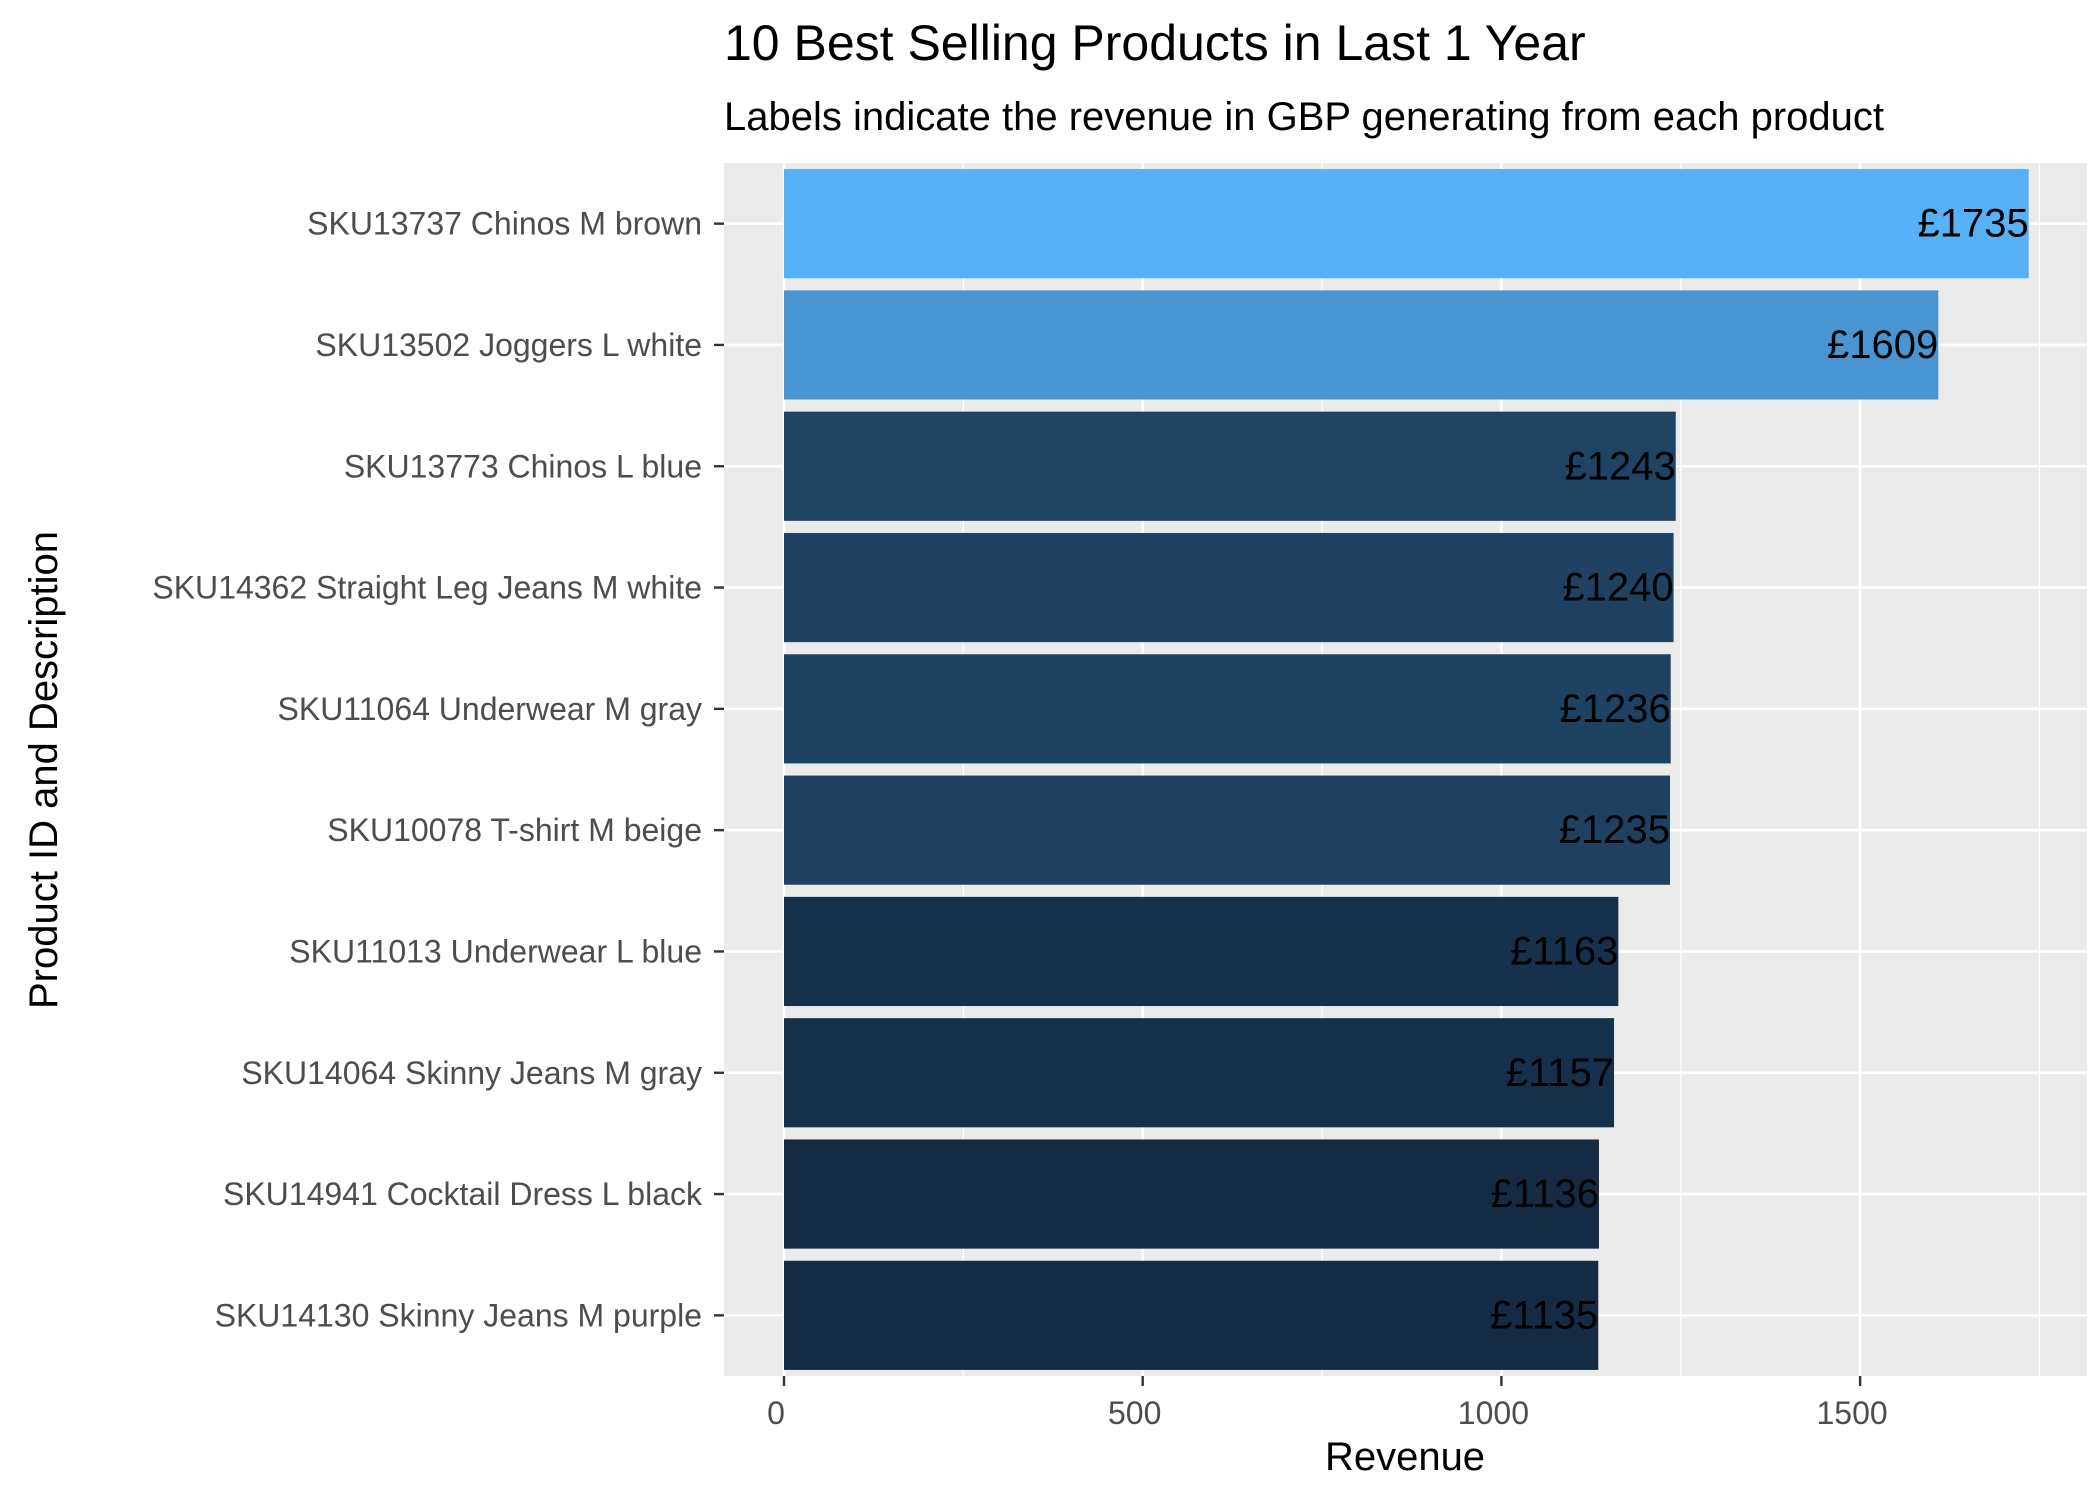 This screenshot has height=1505, width=2100. Describe the element at coordinates (44, 770) in the screenshot. I see `y-axis-title: Product ID and Description` at that location.